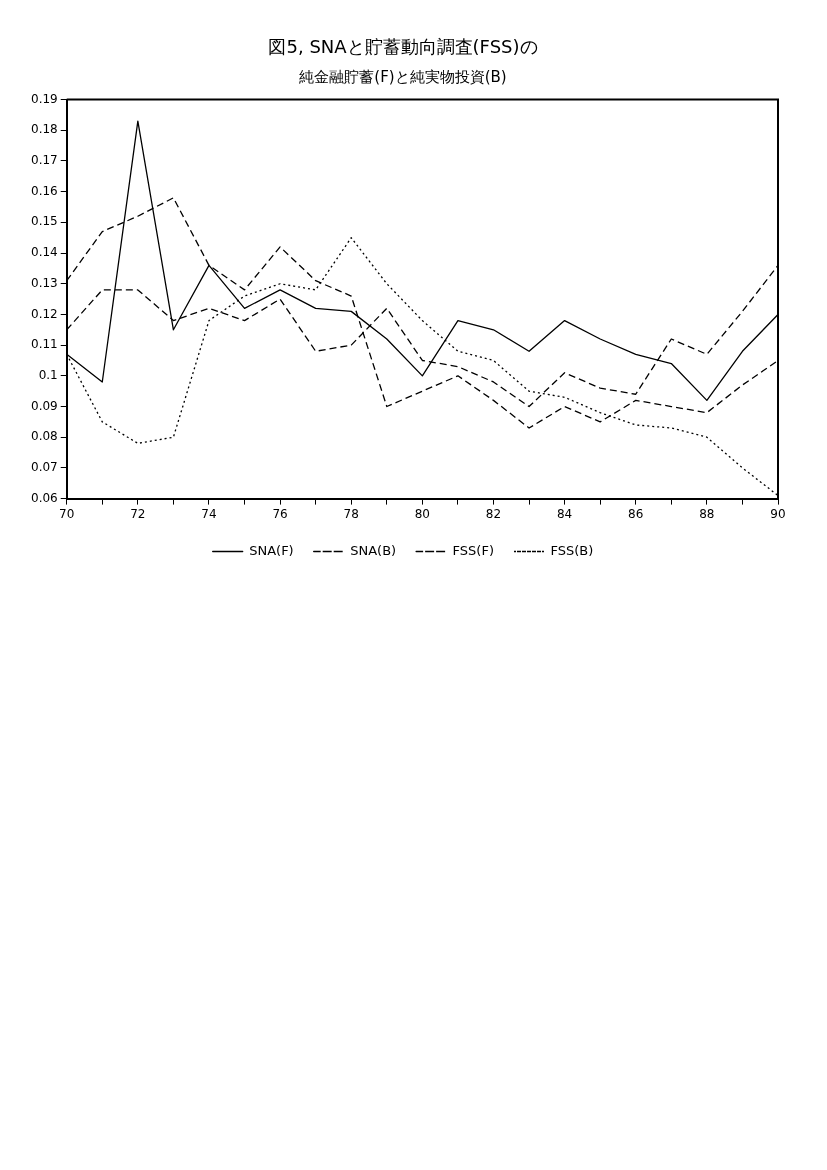  Describe the element at coordinates (493, 513) in the screenshot. I see `x-tick-label: 82` at that location.